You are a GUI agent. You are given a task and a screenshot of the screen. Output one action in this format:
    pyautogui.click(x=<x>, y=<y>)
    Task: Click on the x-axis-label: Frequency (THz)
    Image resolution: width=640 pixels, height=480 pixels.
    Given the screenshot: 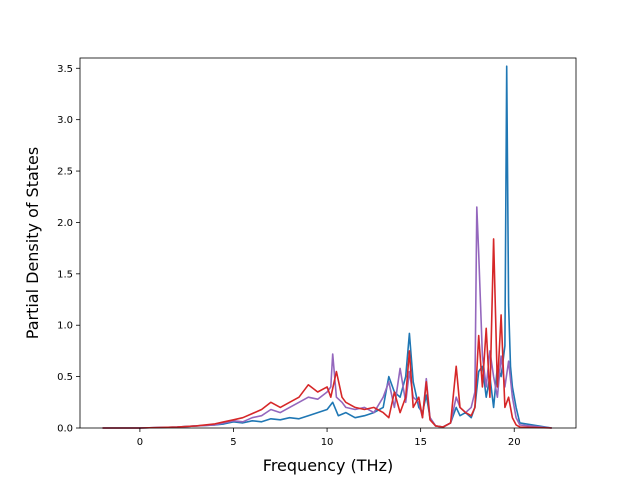 What is the action you would take?
    pyautogui.click(x=328, y=465)
    